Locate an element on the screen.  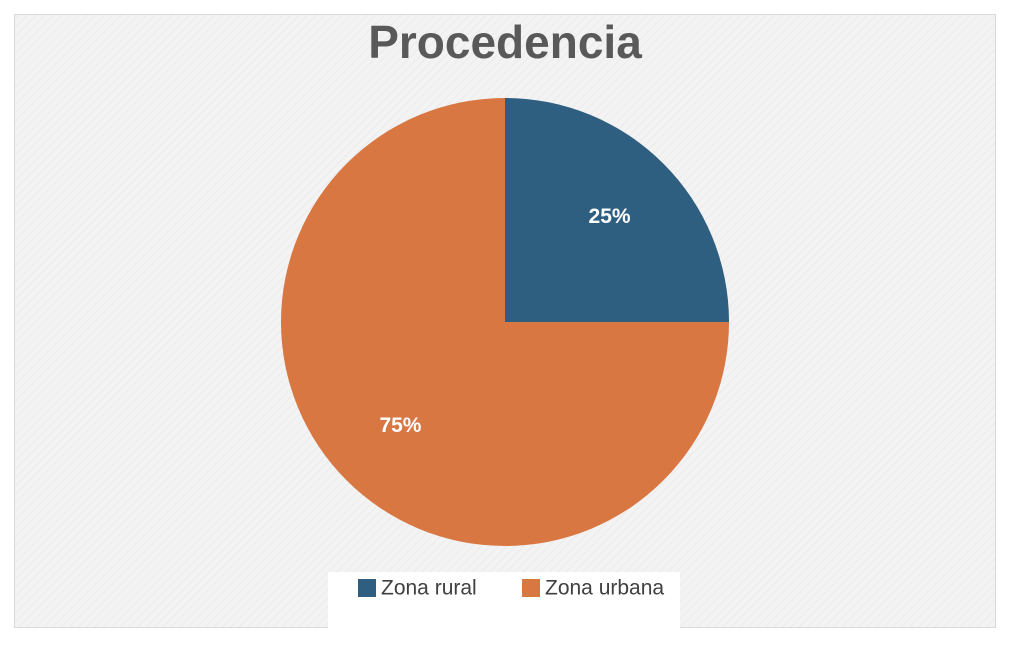
legend-box is located at coordinates (504, 600).